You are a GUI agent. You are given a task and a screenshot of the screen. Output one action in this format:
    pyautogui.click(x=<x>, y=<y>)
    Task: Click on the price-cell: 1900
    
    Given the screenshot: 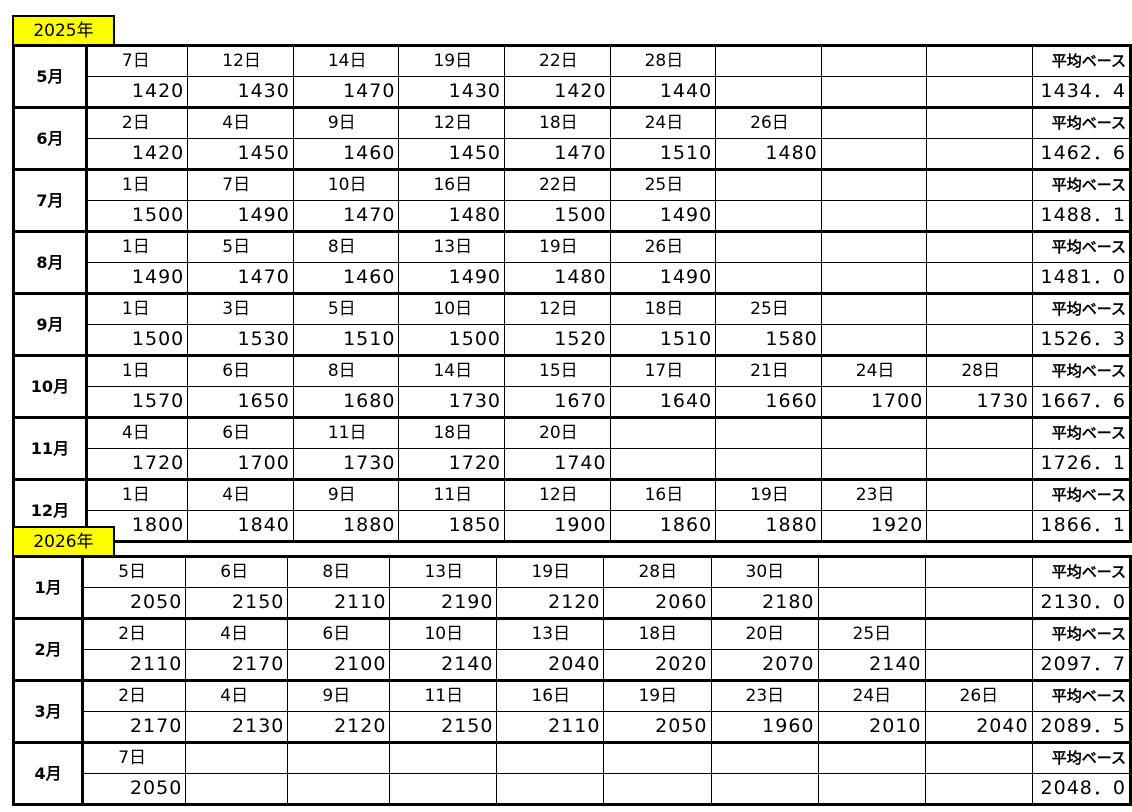 What is the action you would take?
    pyautogui.click(x=557, y=526)
    